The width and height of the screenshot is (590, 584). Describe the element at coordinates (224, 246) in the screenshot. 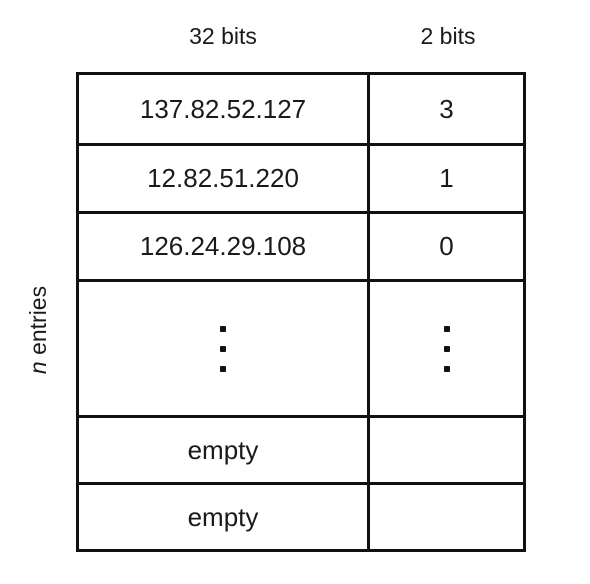

I see `address-cell: 126.24.29.108` at that location.